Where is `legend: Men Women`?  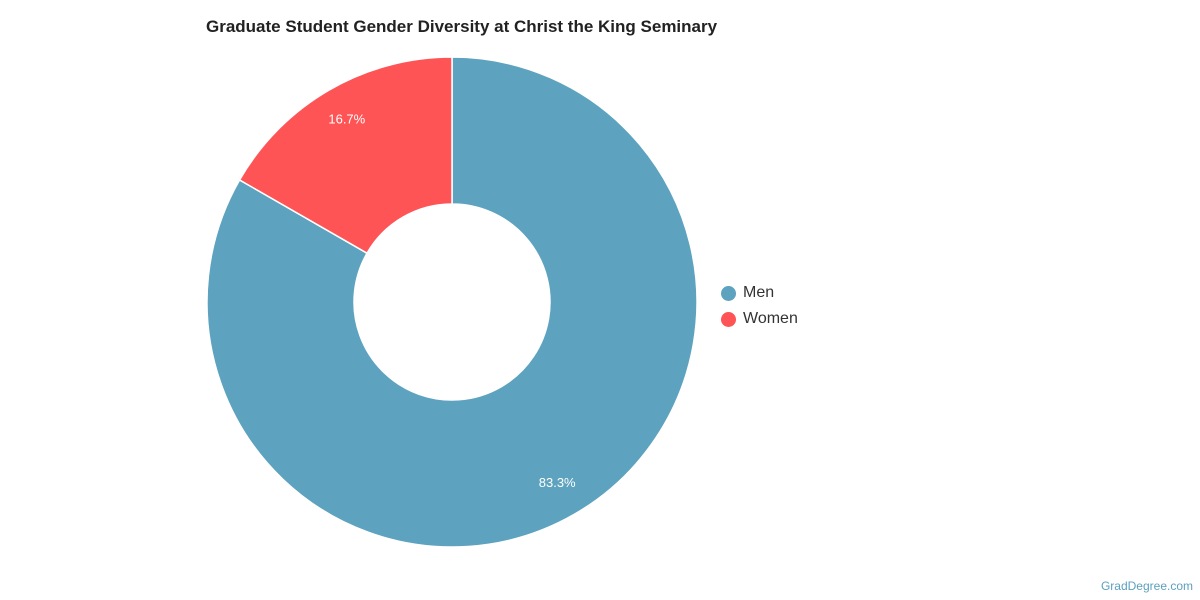 legend: Men Women is located at coordinates (759, 306).